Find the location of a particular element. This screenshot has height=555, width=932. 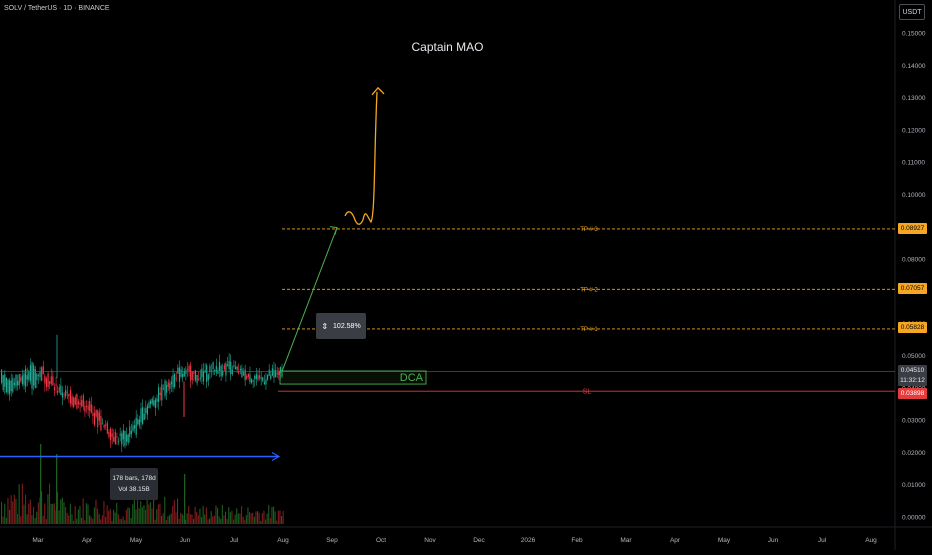

chart-watermark: Captain MAO is located at coordinates (447, 47).